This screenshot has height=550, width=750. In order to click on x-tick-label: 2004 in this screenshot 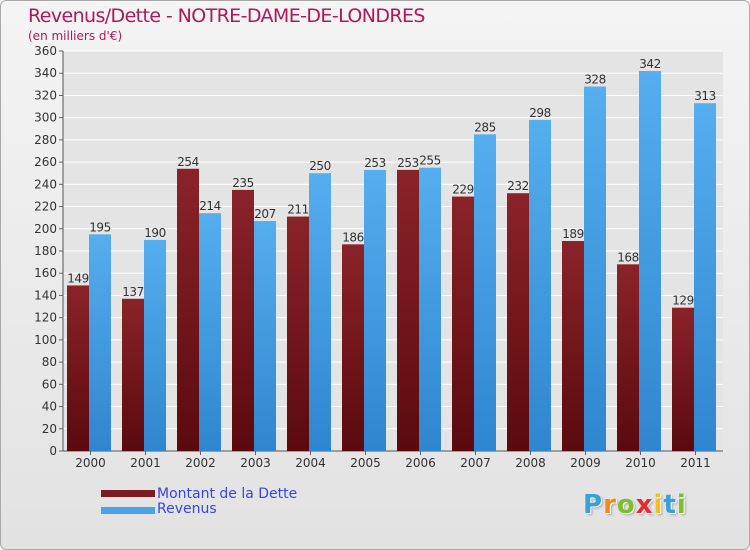, I will do `click(310, 463)`.